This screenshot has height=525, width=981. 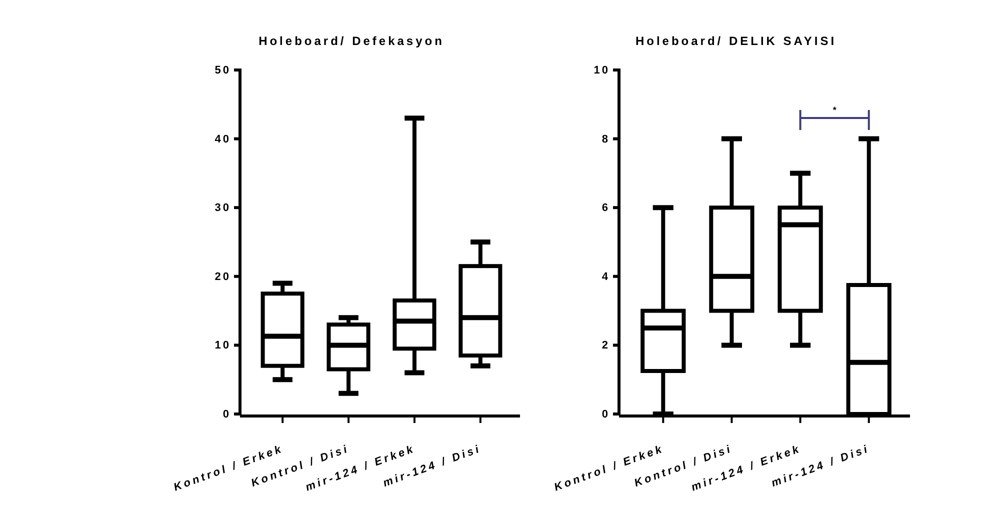 I want to click on y-tick-label: 20, so click(x=222, y=276).